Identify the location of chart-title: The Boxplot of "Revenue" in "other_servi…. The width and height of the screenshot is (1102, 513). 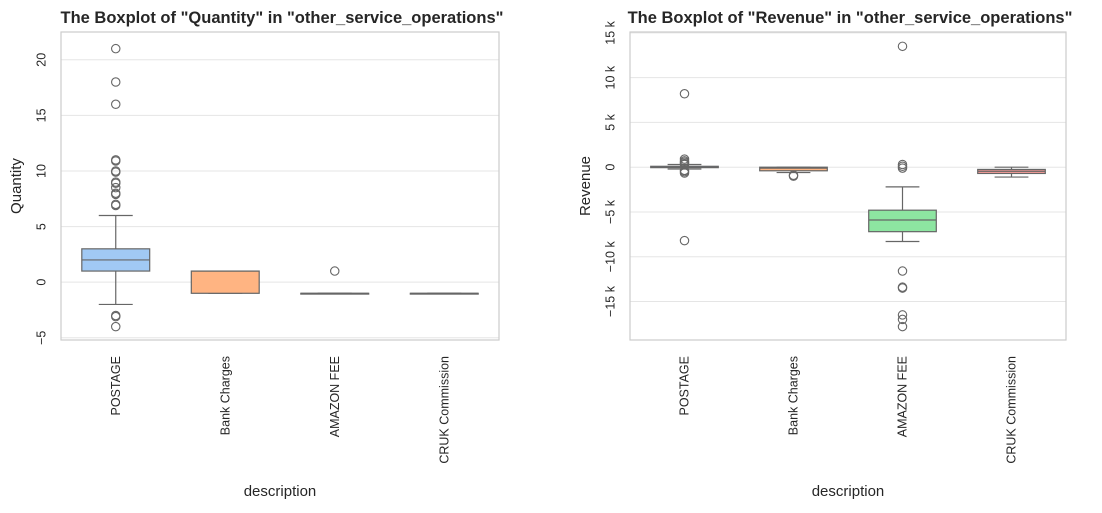
(850, 18).